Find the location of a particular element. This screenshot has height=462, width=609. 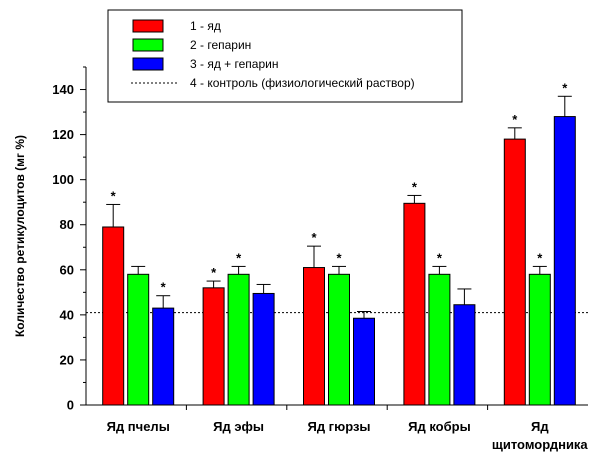

y-tick-label: 60 is located at coordinates (67, 269).